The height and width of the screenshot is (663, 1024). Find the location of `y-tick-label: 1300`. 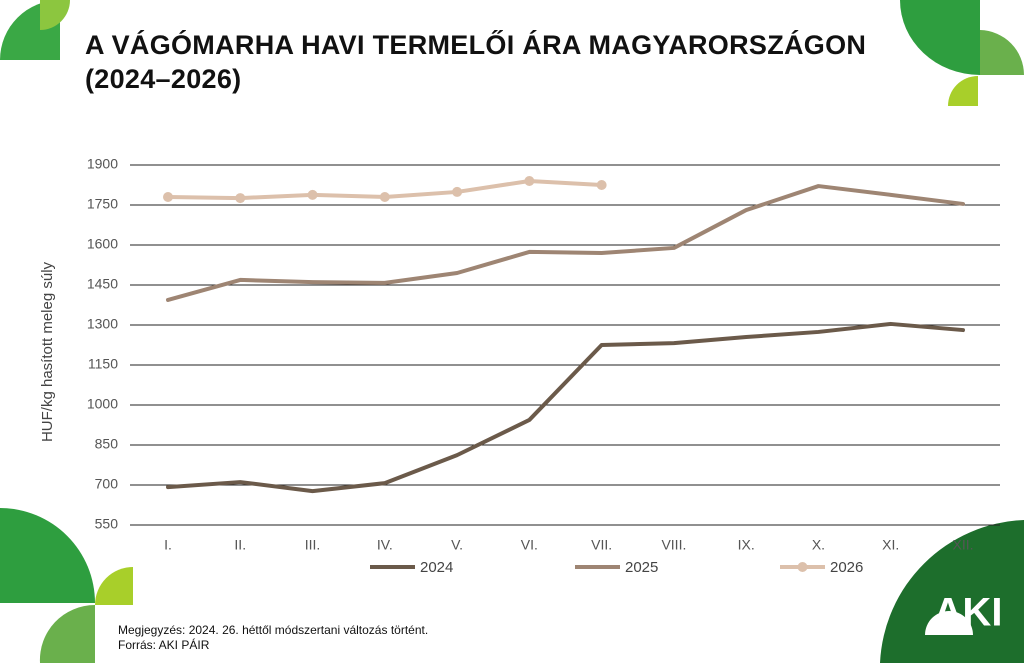

y-tick-label: 1300 is located at coordinates (102, 324).